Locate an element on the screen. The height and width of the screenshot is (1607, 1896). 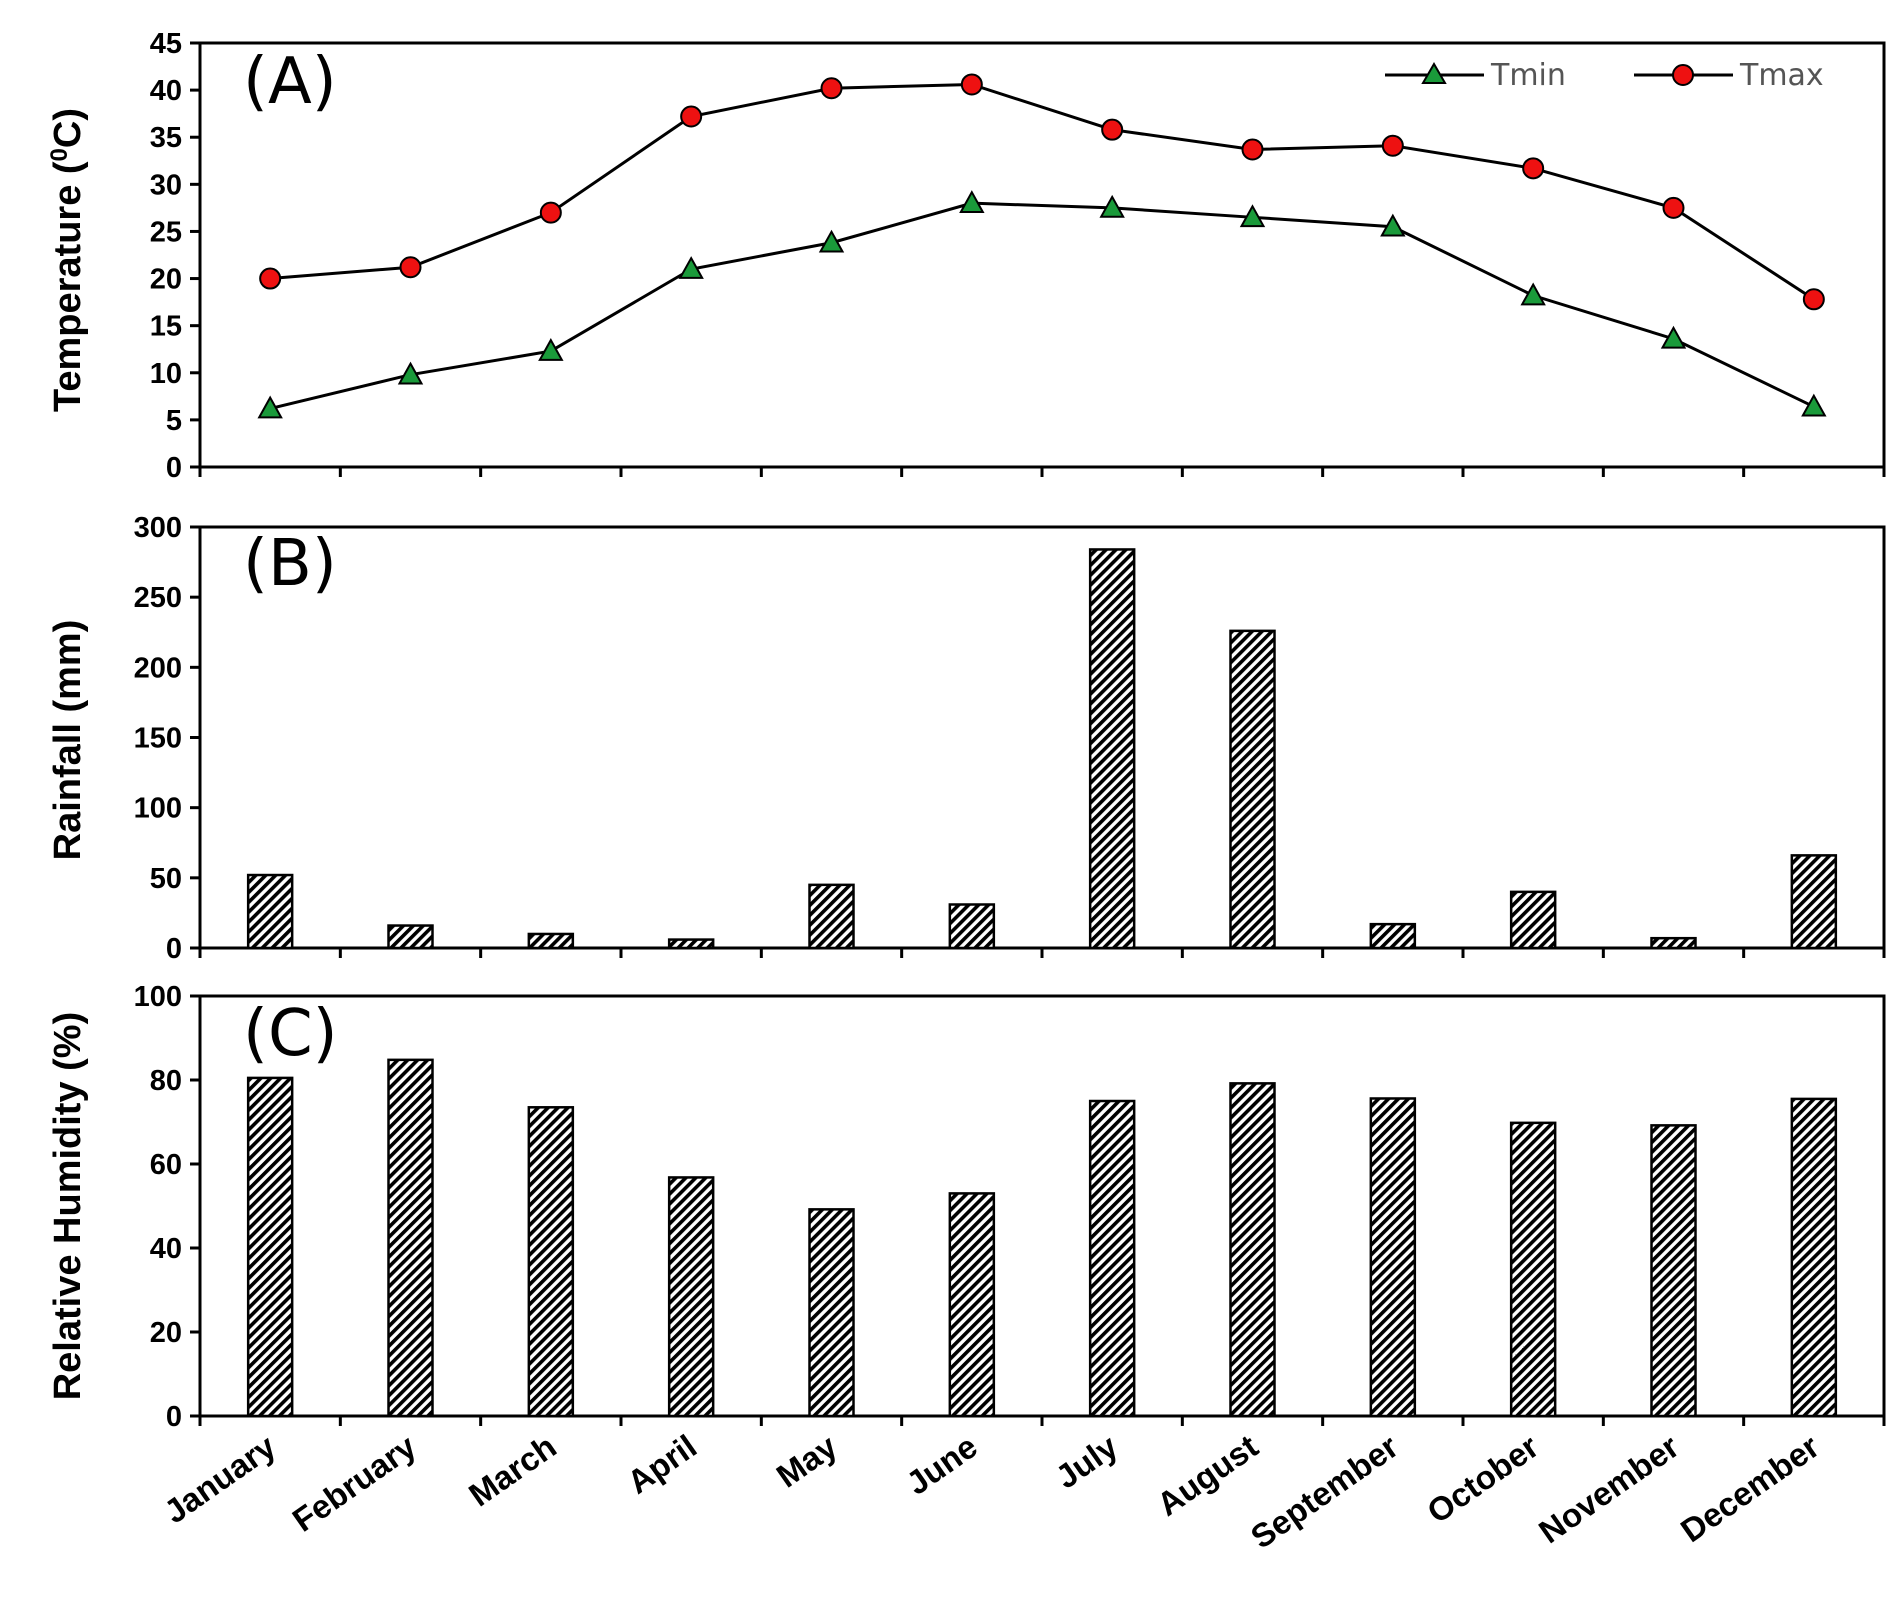
tmin-point-july is located at coordinates (1112, 206).